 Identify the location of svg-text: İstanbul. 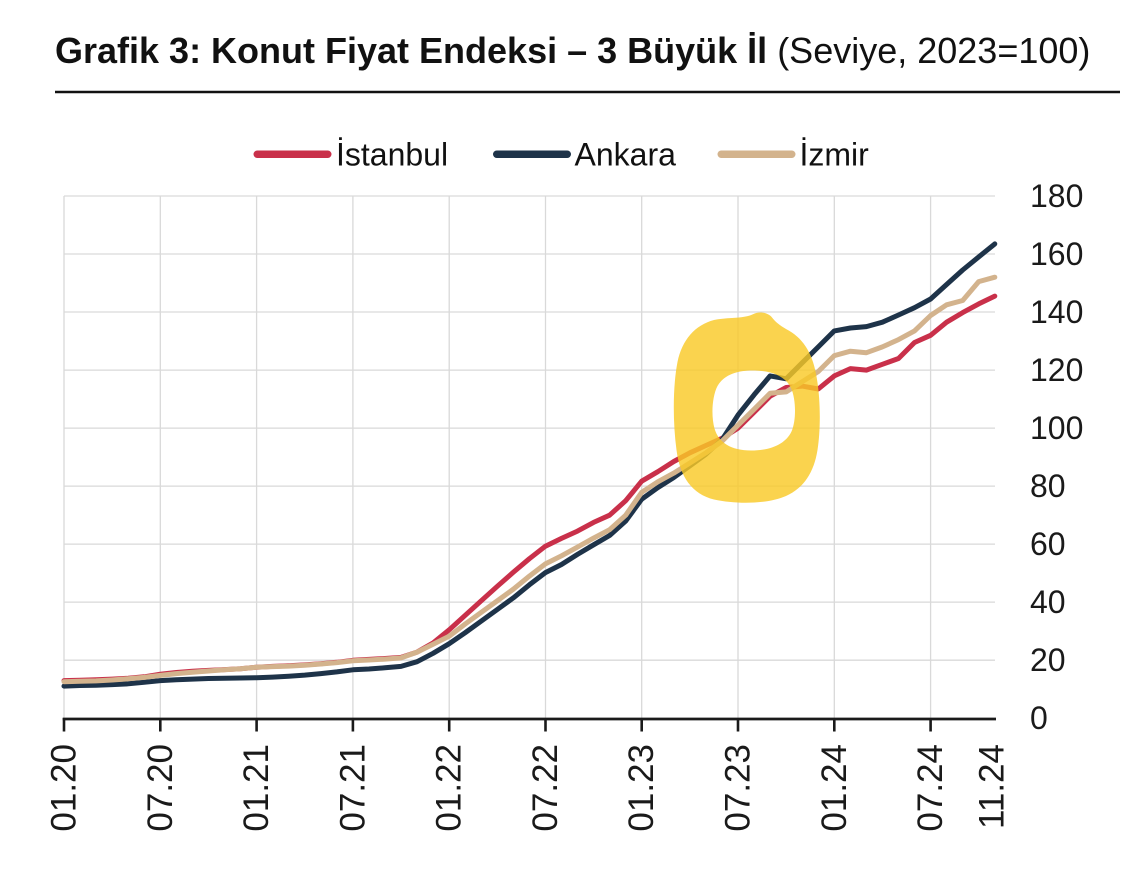
(392, 155).